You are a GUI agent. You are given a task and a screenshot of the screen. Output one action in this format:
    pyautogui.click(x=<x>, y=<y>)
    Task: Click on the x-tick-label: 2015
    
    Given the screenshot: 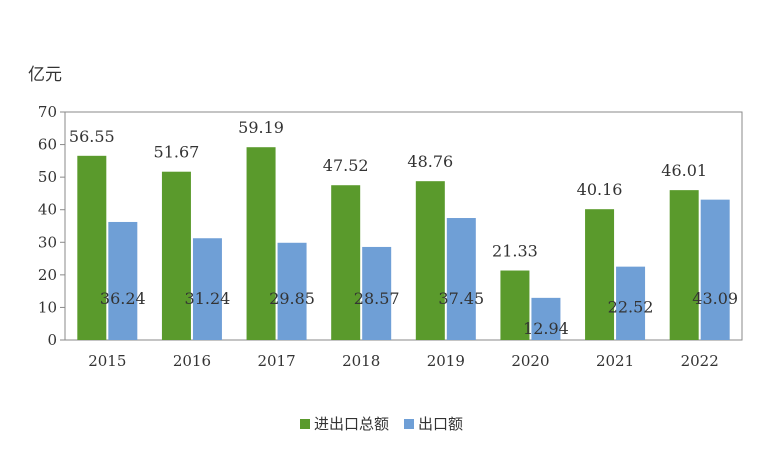 What is the action you would take?
    pyautogui.click(x=107, y=361)
    